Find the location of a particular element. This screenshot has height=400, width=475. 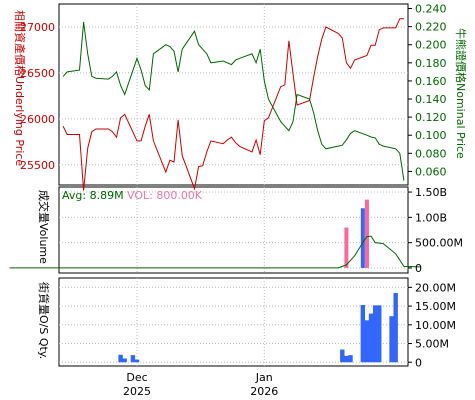

left-tick-label: 27000 is located at coordinates (37, 27).